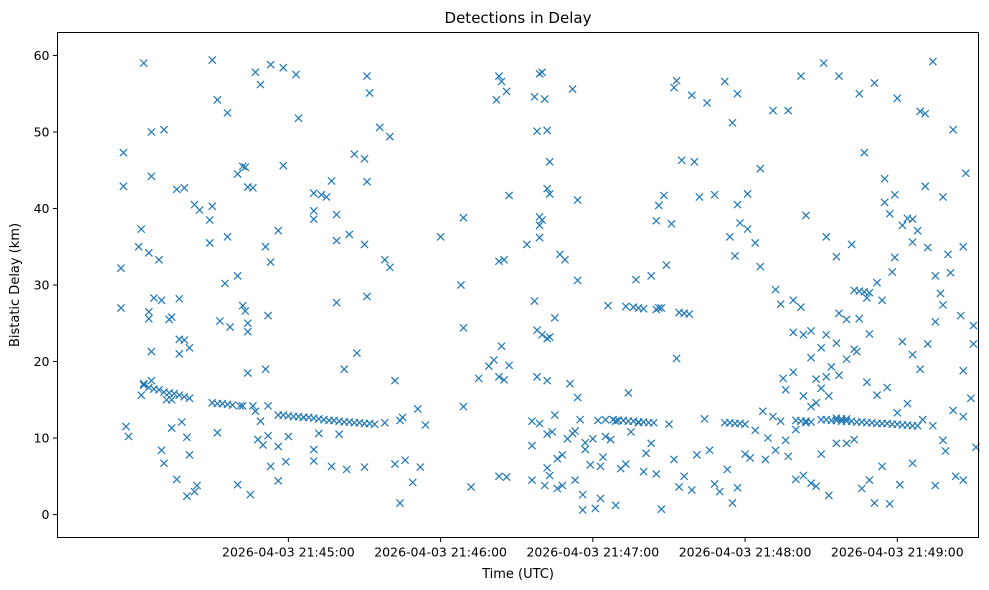 This screenshot has width=989, height=590. What do you see at coordinates (288, 552) in the screenshot?
I see `x-tick-label: 2026-04-03 21:45:00` at bounding box center [288, 552].